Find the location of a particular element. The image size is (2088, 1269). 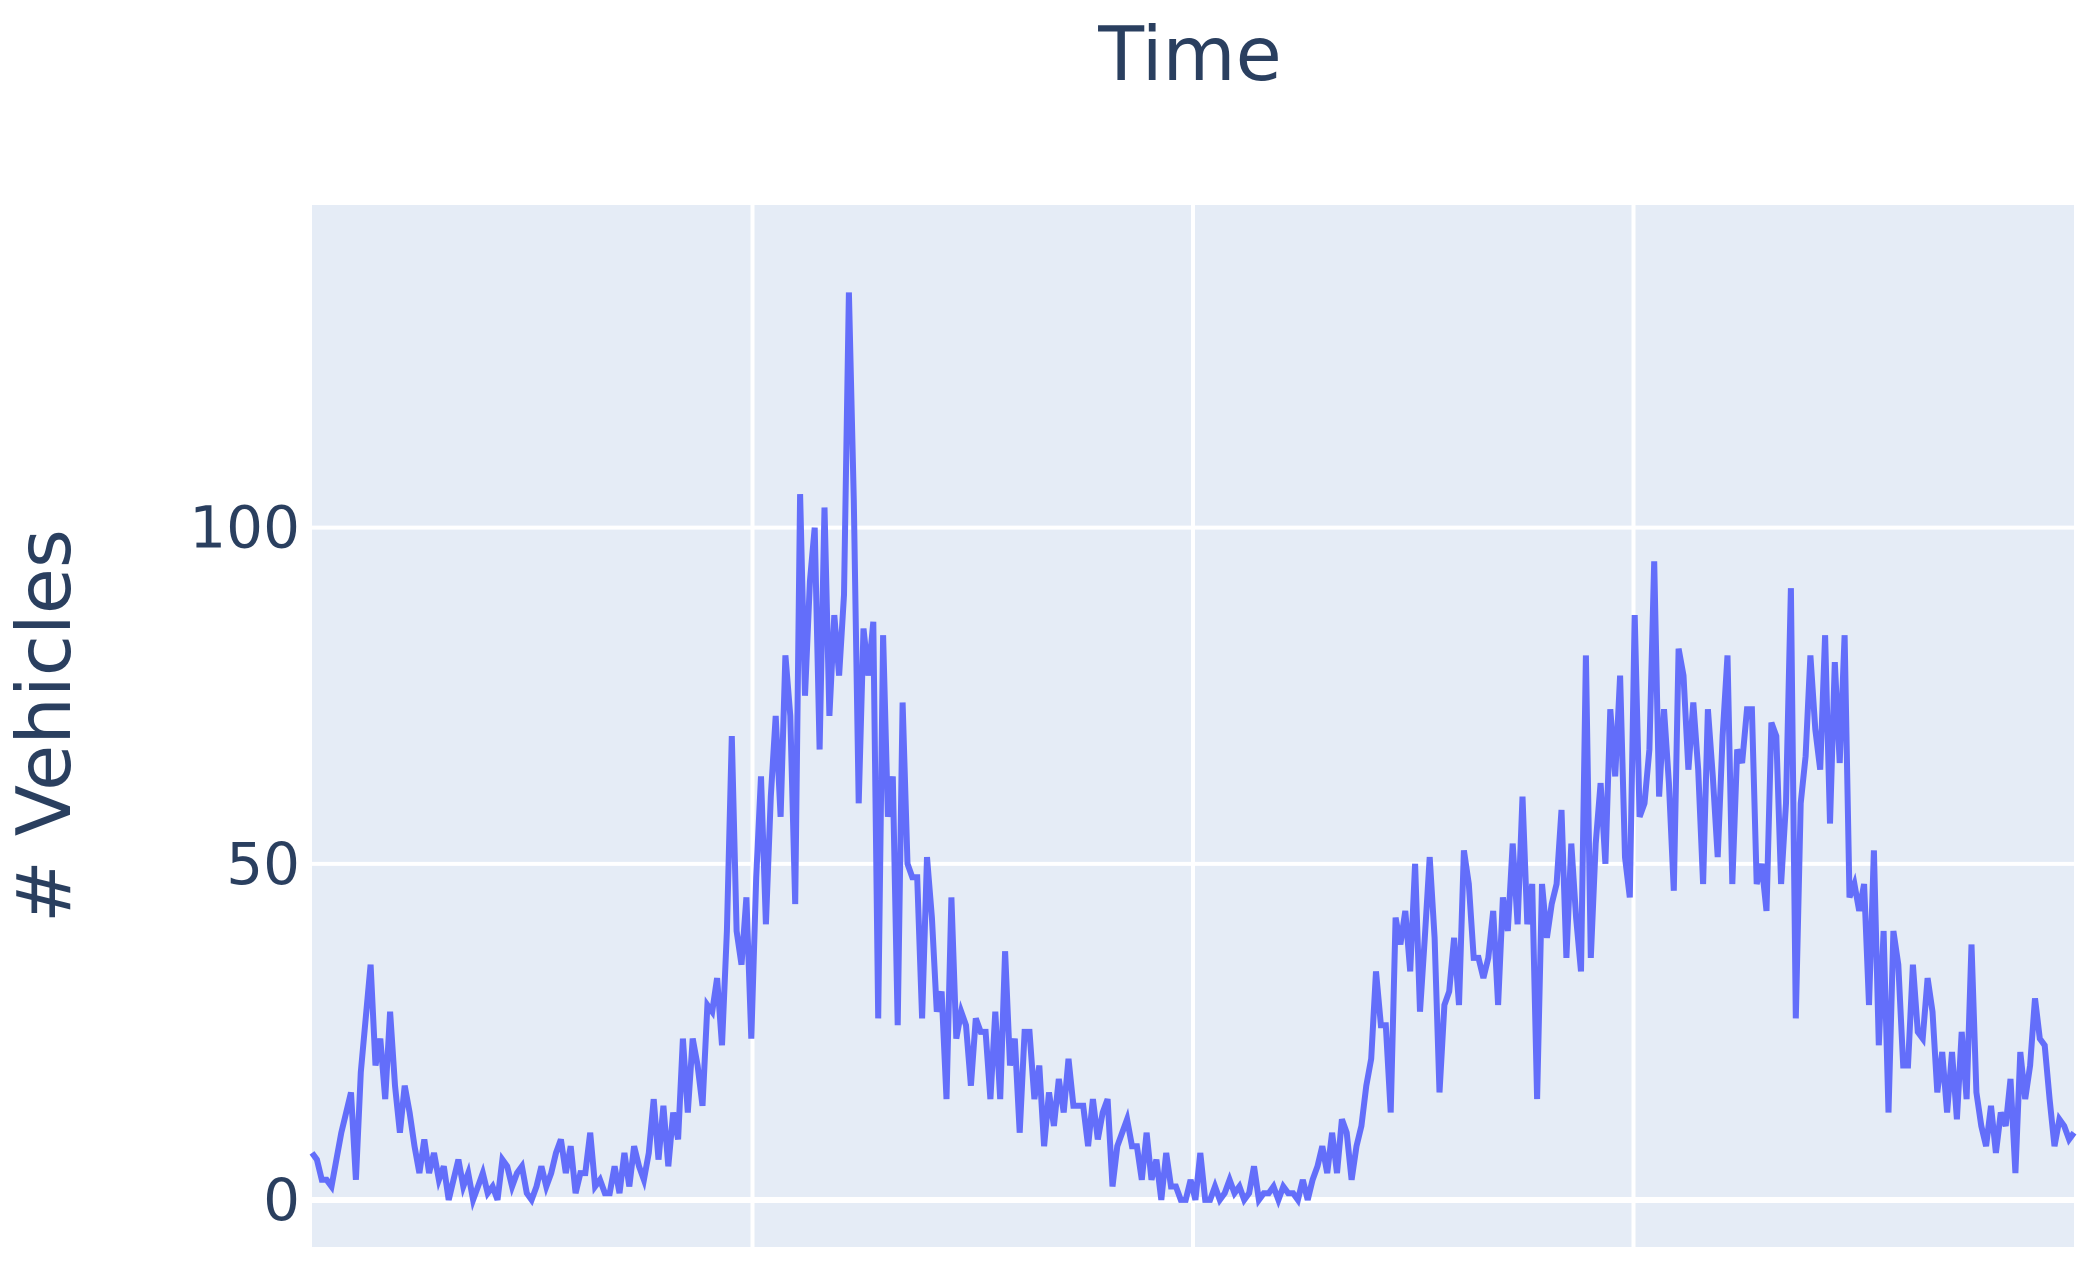

y-tick-label: 50 is located at coordinates (263, 864).